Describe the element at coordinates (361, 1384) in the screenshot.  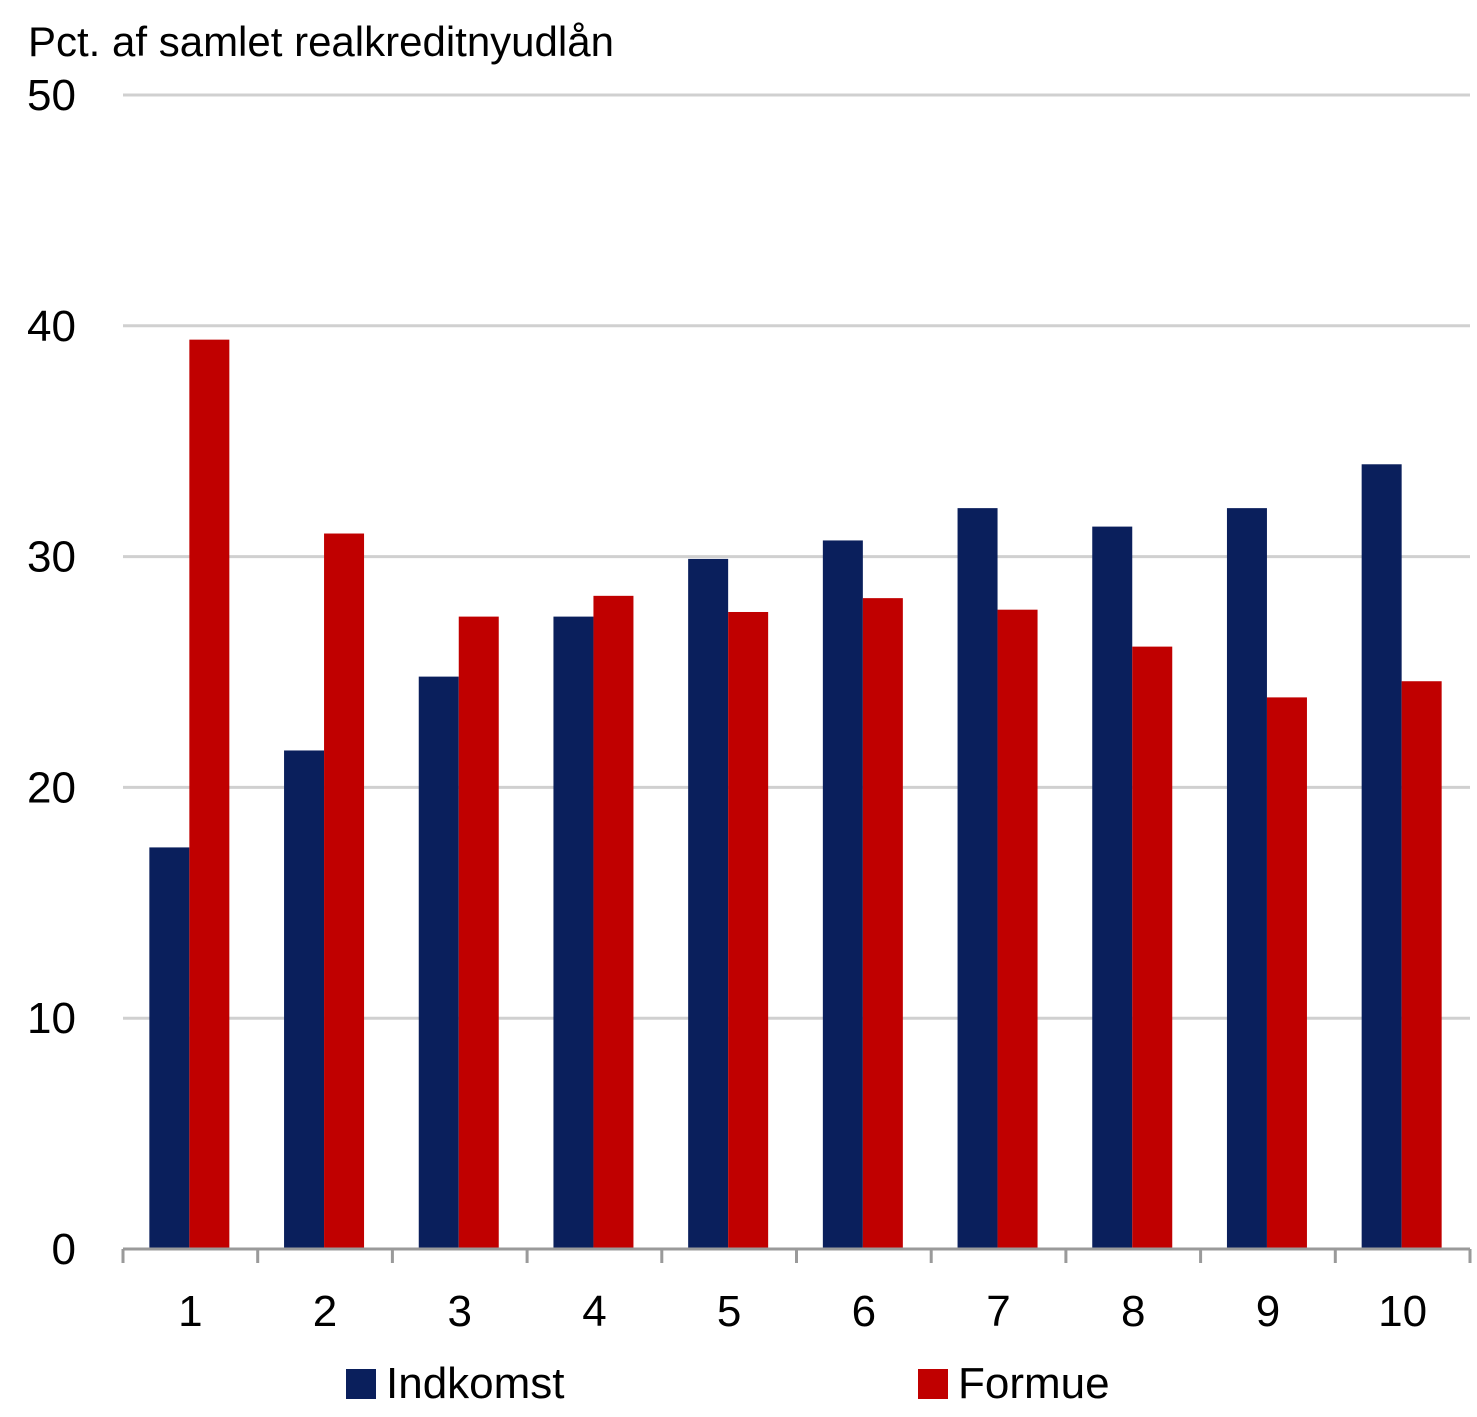
I see `legend-swatch-indkomst` at that location.